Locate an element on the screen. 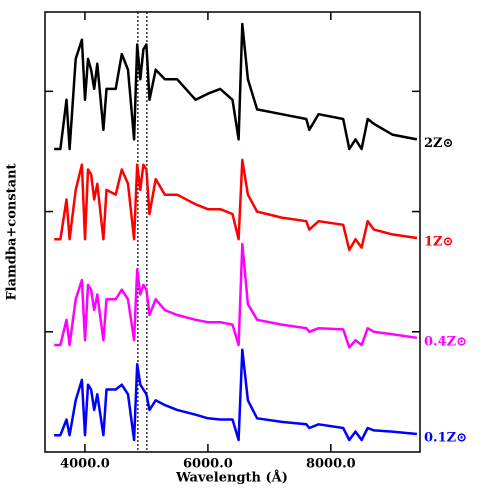 The image size is (491, 491). x-tick-label: 8000.0 is located at coordinates (331, 464).